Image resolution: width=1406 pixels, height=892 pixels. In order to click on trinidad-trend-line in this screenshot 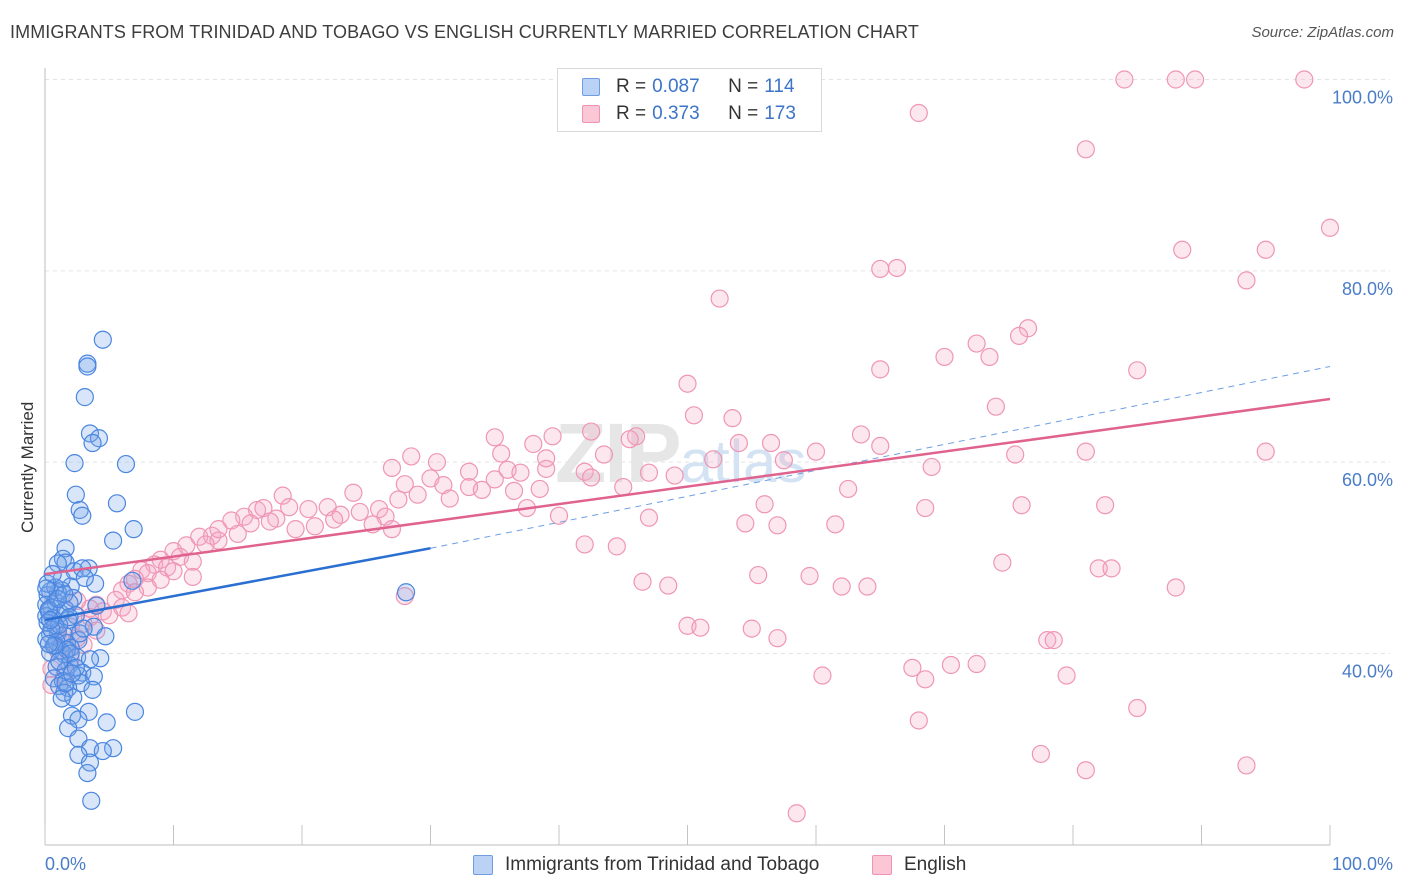, I will do `click(237, 584)`.